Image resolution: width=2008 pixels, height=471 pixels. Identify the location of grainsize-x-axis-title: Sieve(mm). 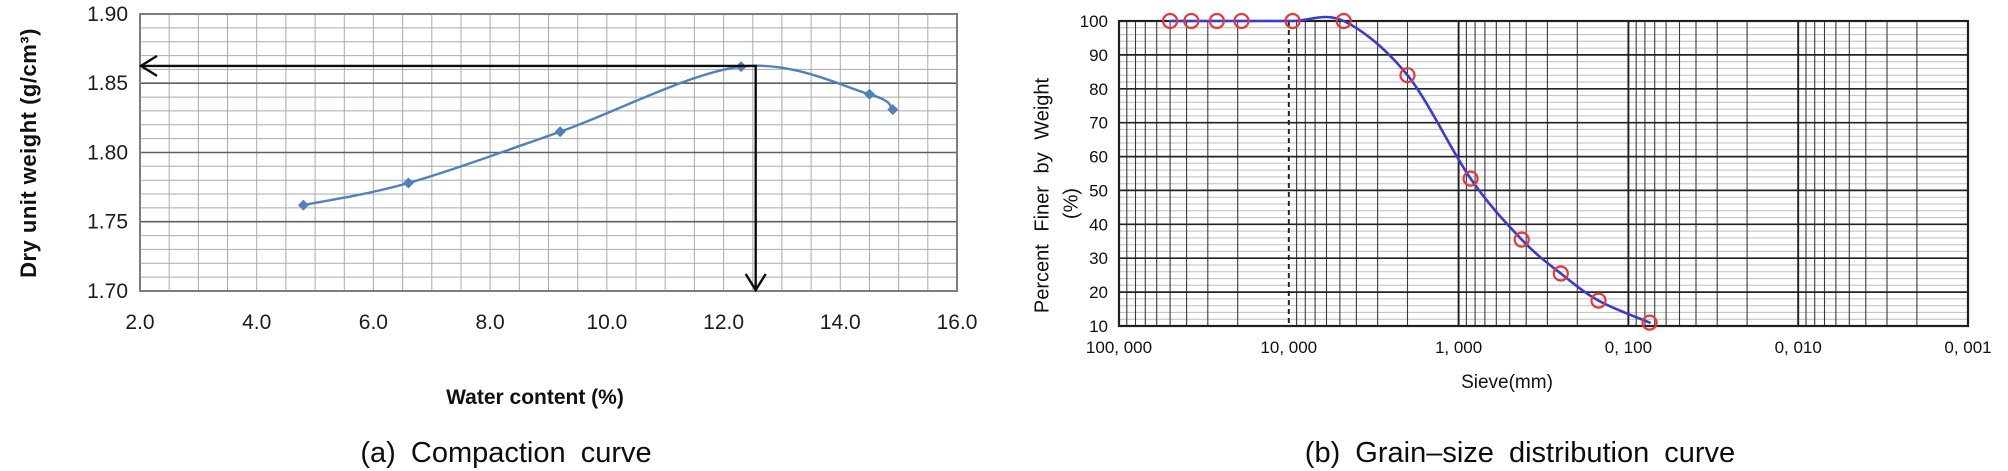
(1507, 382).